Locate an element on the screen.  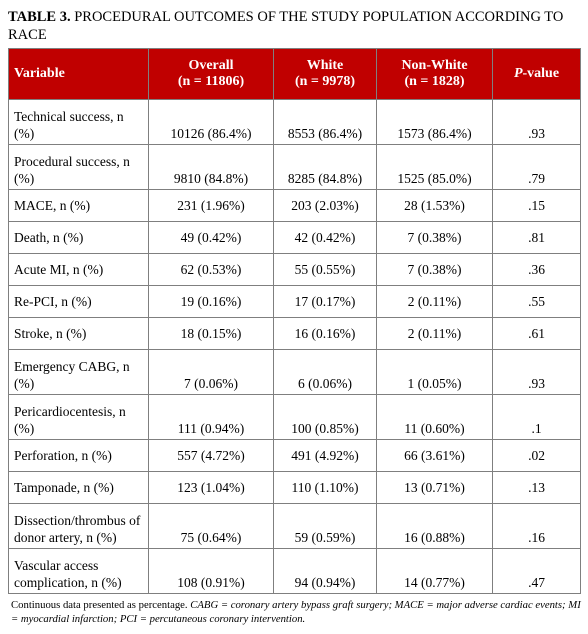
cell-white: 8553 (86.4%) is located at coordinates (325, 122).